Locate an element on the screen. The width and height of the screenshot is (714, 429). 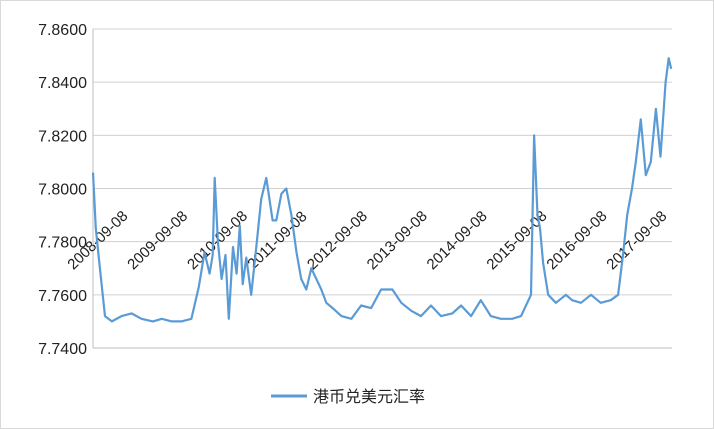
x-tick-label: 2017-09-08 is located at coordinates (636, 241).